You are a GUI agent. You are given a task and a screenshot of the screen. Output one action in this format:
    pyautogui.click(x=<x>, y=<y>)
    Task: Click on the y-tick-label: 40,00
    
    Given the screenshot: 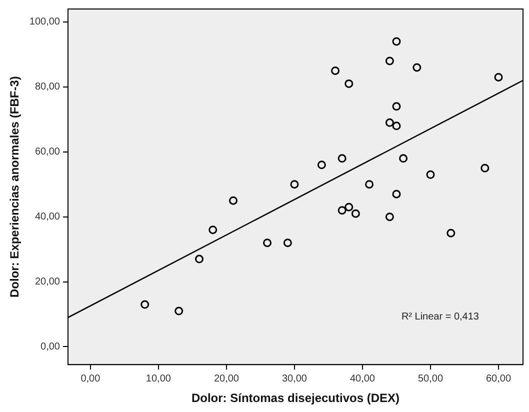 What is the action you would take?
    pyautogui.click(x=47, y=217)
    